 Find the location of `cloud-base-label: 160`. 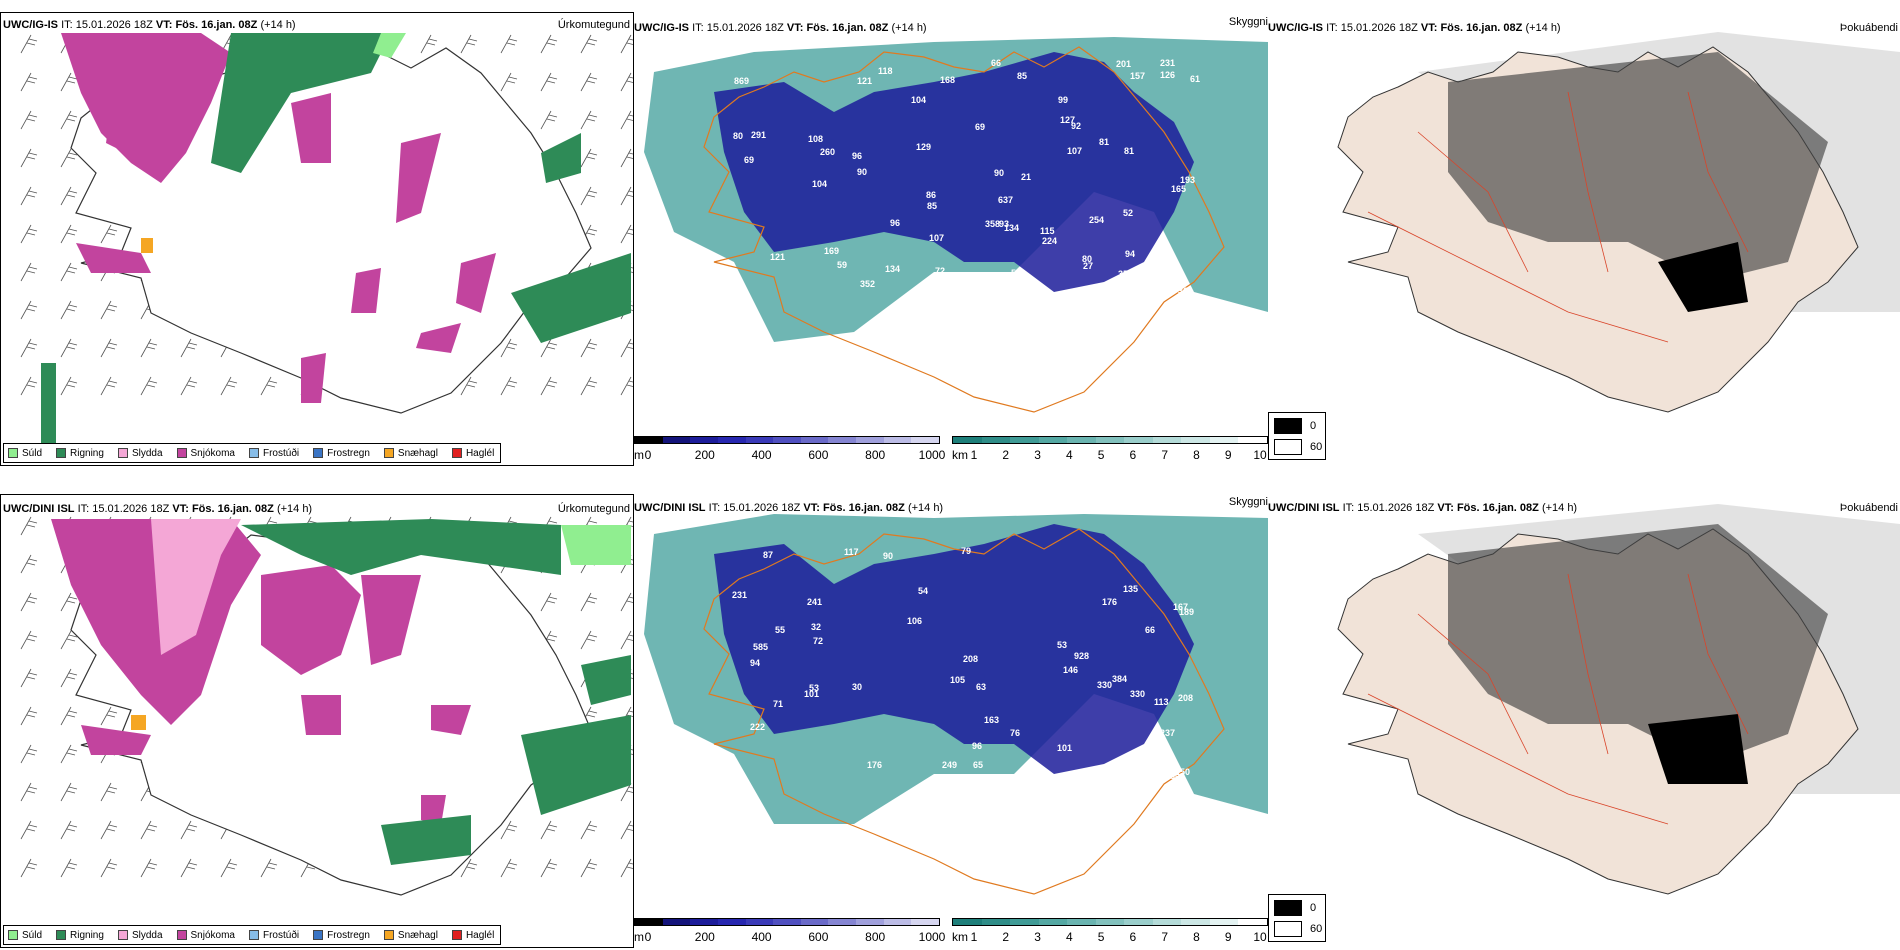

cloud-base-label: 160 is located at coordinates (1172, 776).